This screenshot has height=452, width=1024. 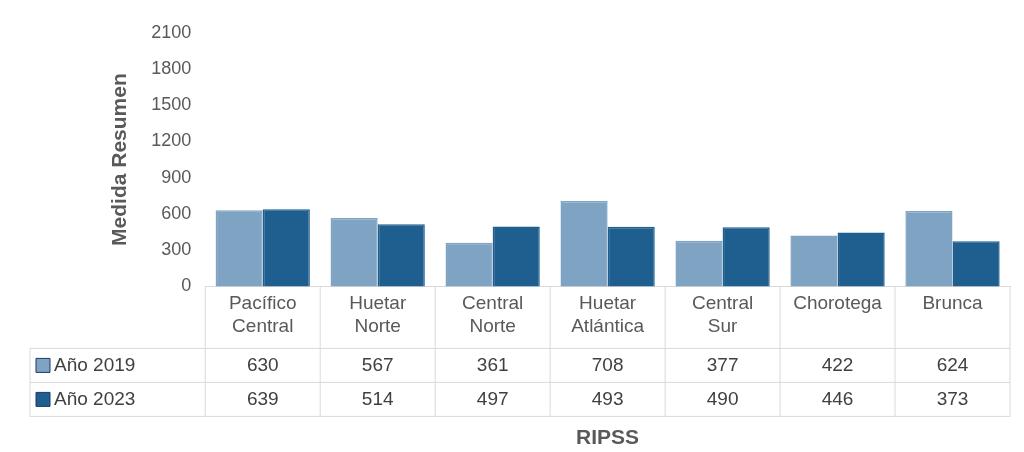 What do you see at coordinates (837, 364) in the screenshot?
I see `data-label: 422` at bounding box center [837, 364].